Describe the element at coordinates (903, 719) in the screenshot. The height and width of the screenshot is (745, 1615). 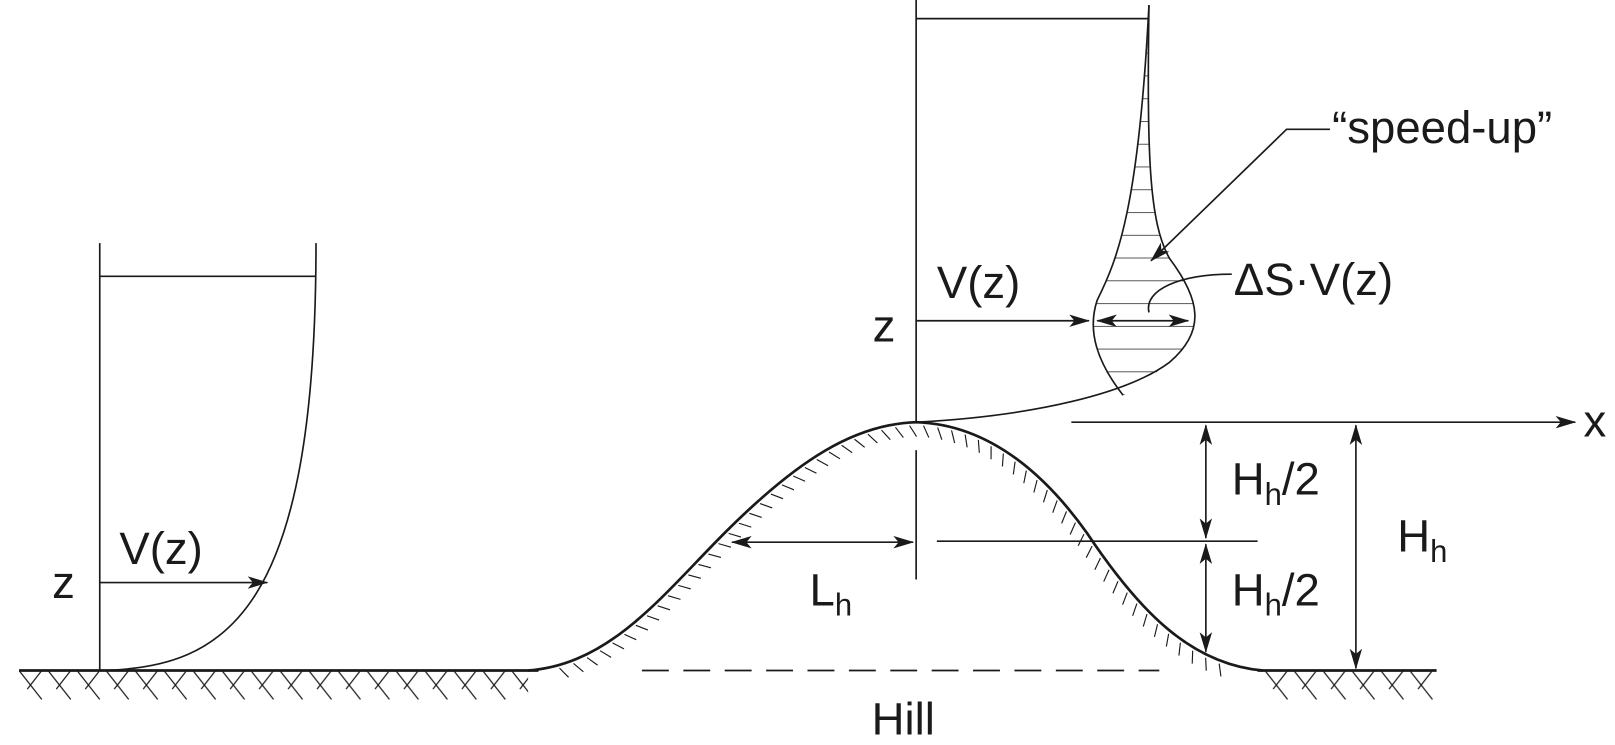
I see `hill-label: Hill` at that location.